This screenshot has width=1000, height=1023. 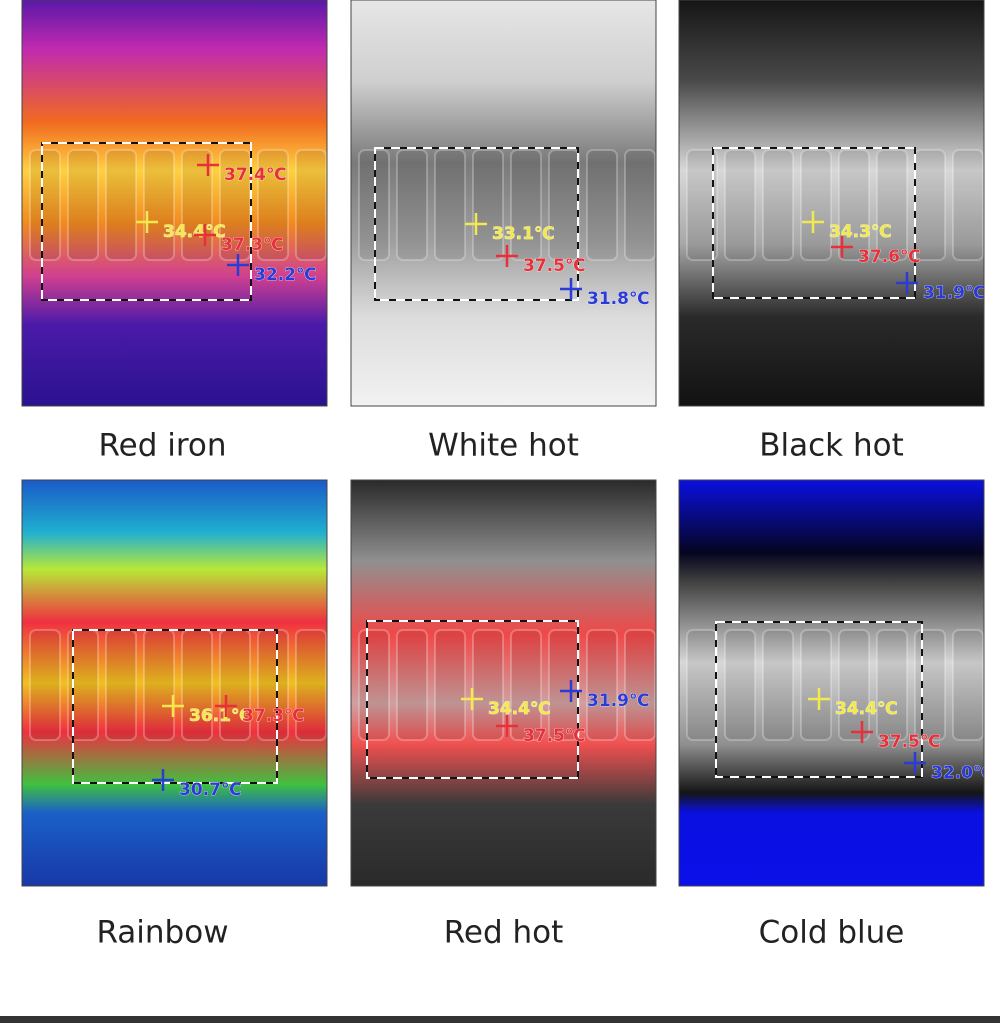 I want to click on palette-label: White hot, so click(x=503, y=446).